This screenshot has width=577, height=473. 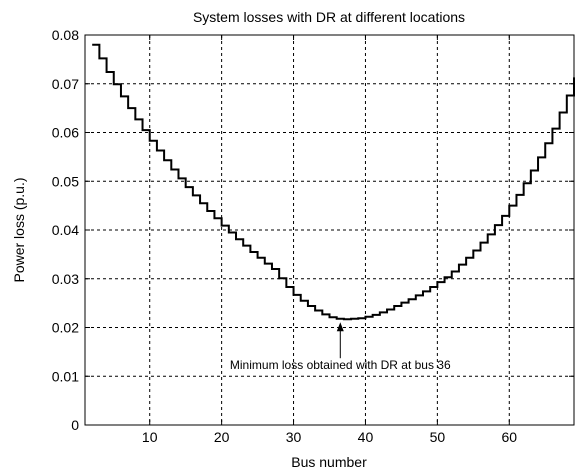 What do you see at coordinates (509, 437) in the screenshot?
I see `x-tick-label: 60` at bounding box center [509, 437].